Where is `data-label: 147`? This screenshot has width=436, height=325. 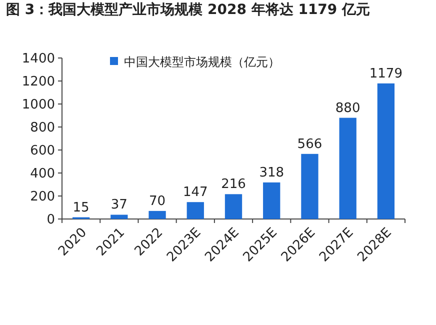
data-label: 147 is located at coordinates (195, 192).